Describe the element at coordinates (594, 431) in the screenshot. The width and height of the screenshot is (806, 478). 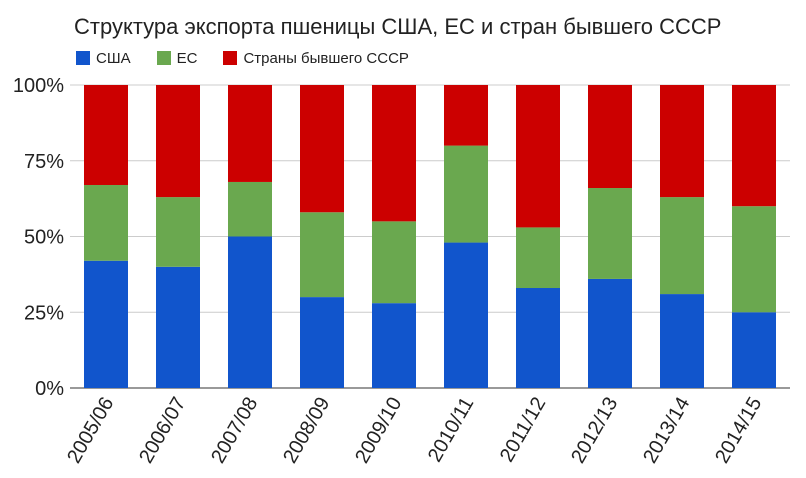
I see `x-tick-label: 2012/13` at that location.